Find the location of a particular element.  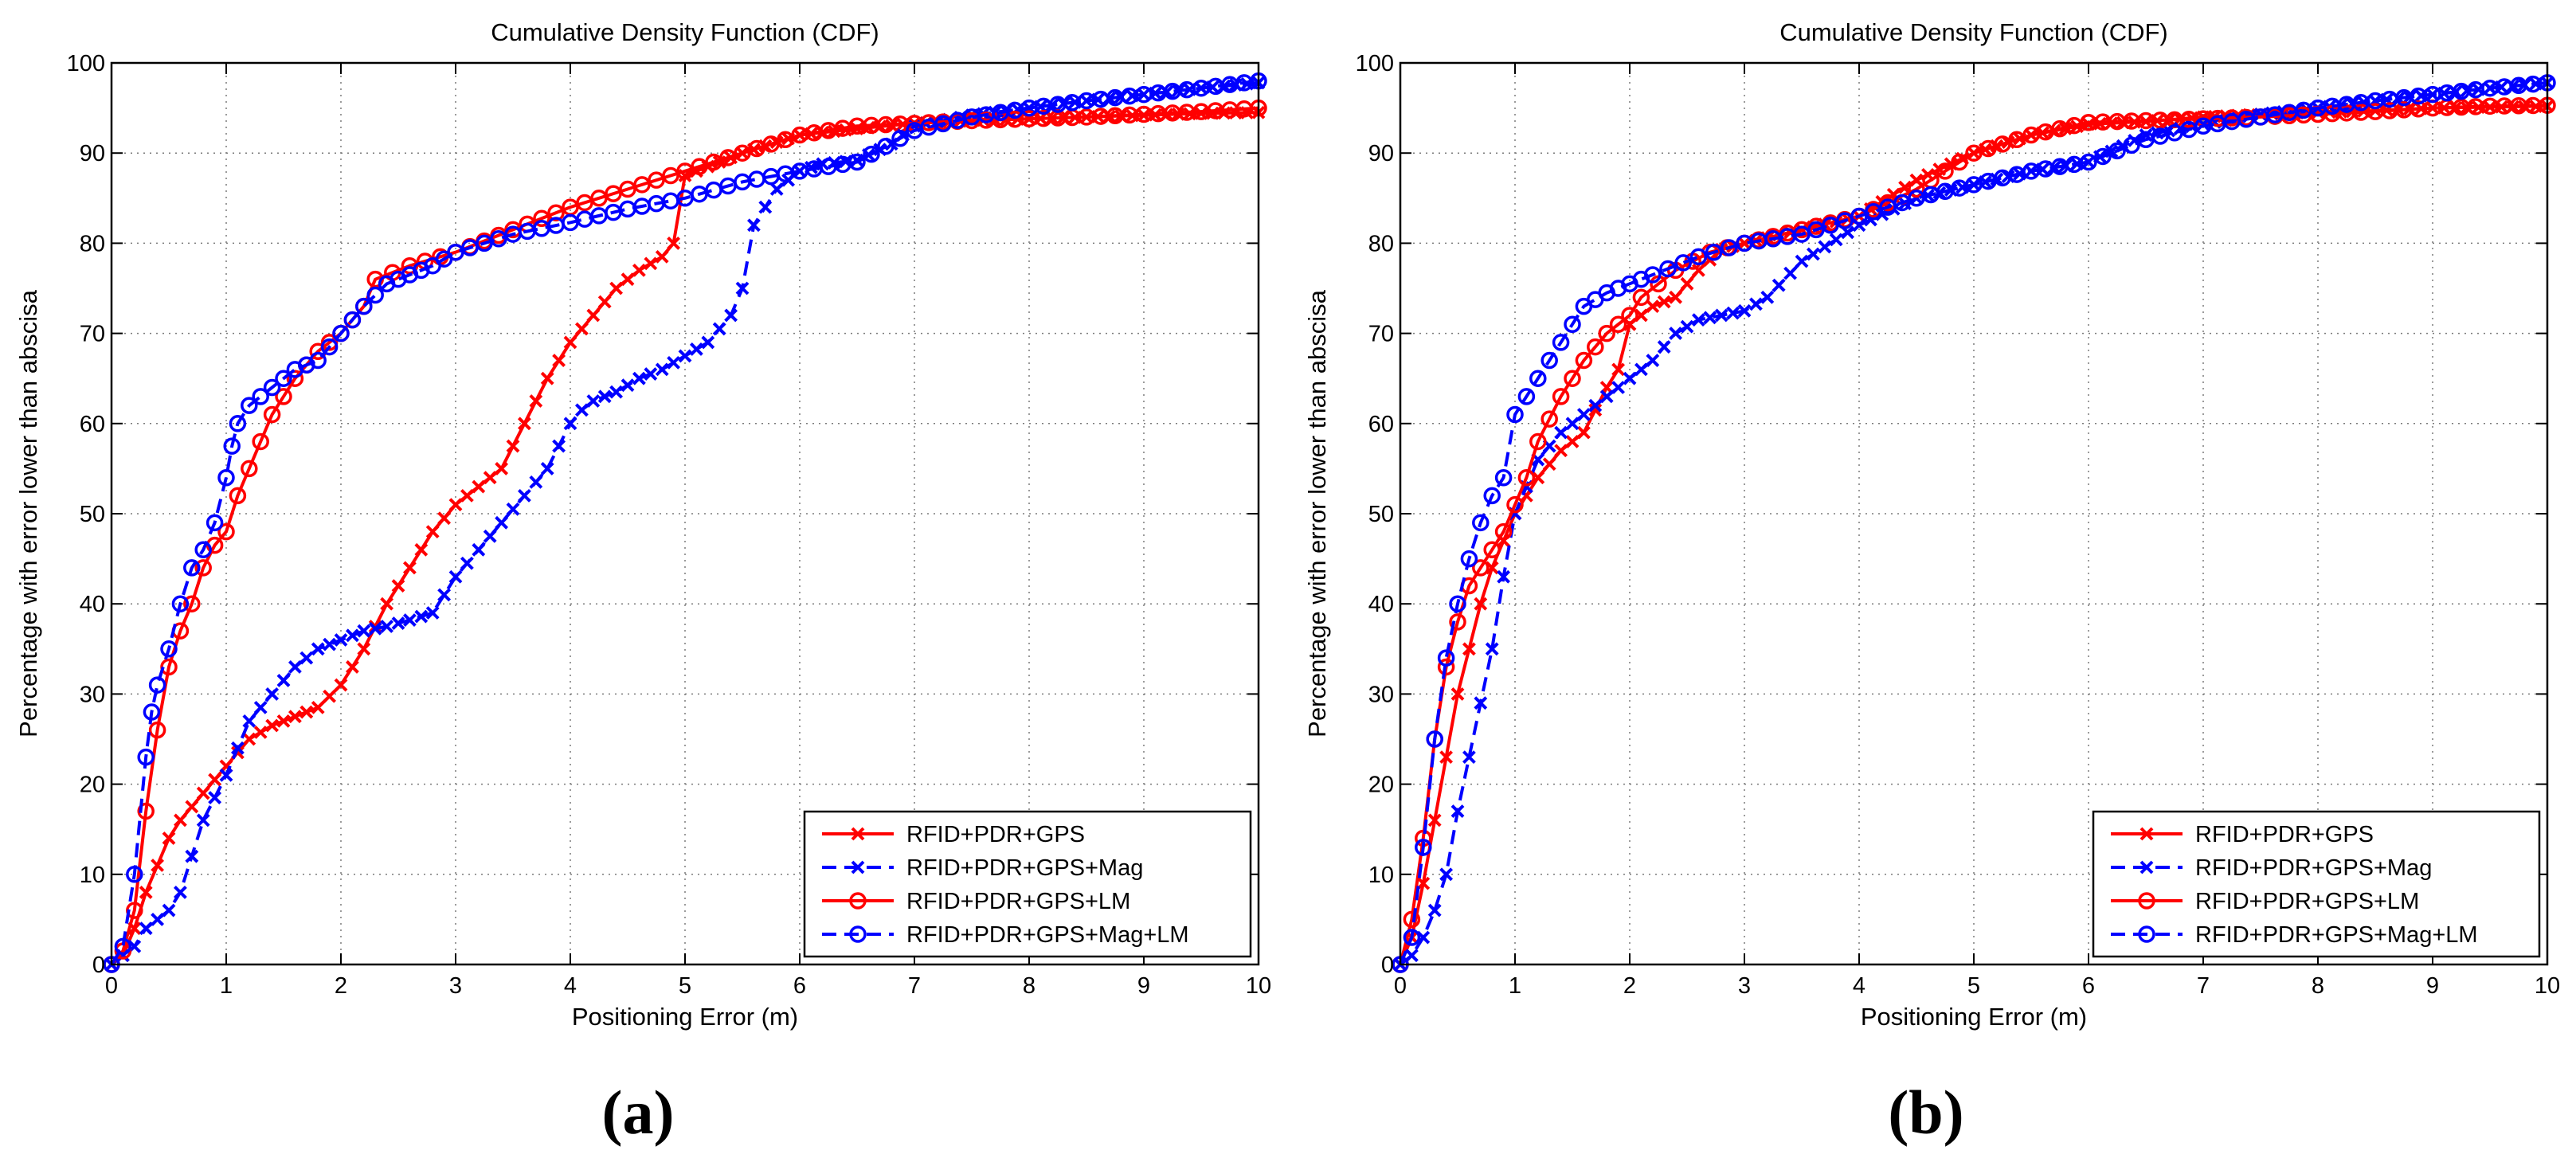

y-tick-label: 70 is located at coordinates (1381, 334).